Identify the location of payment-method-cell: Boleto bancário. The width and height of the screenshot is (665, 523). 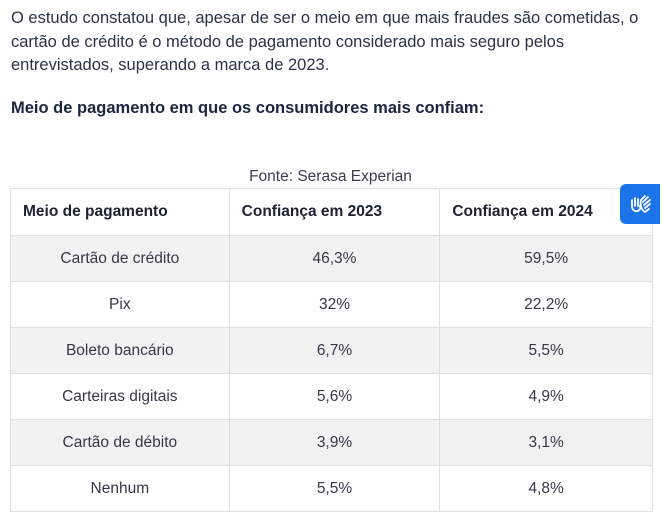
(120, 350).